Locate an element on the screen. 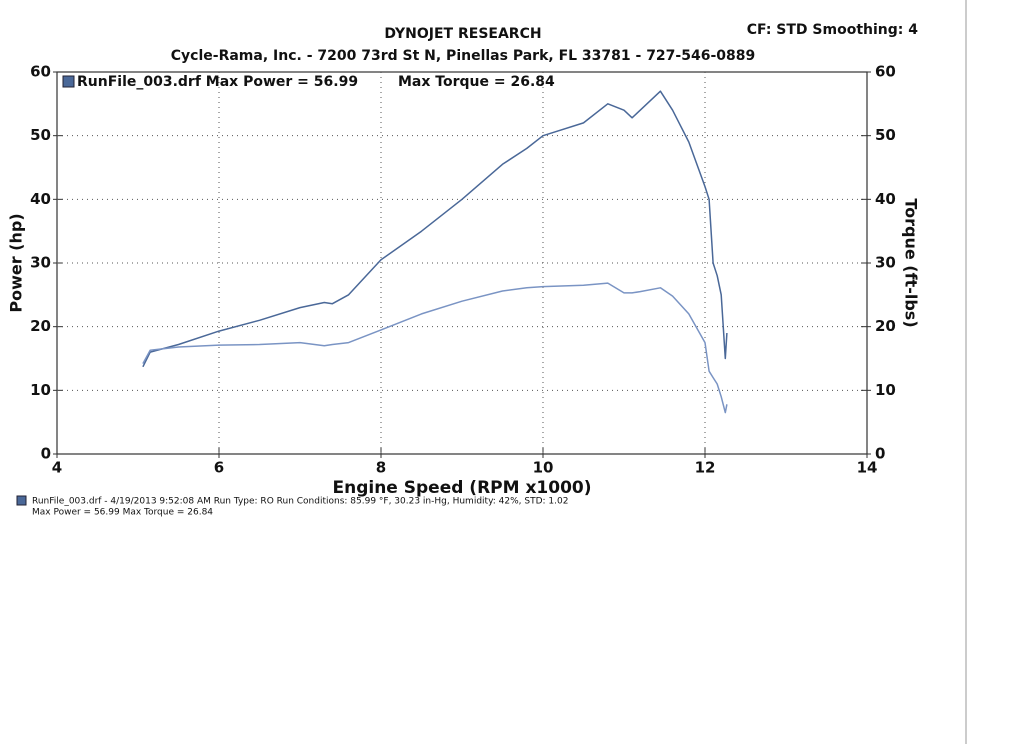  y-tick-label: 0 is located at coordinates (46, 454).